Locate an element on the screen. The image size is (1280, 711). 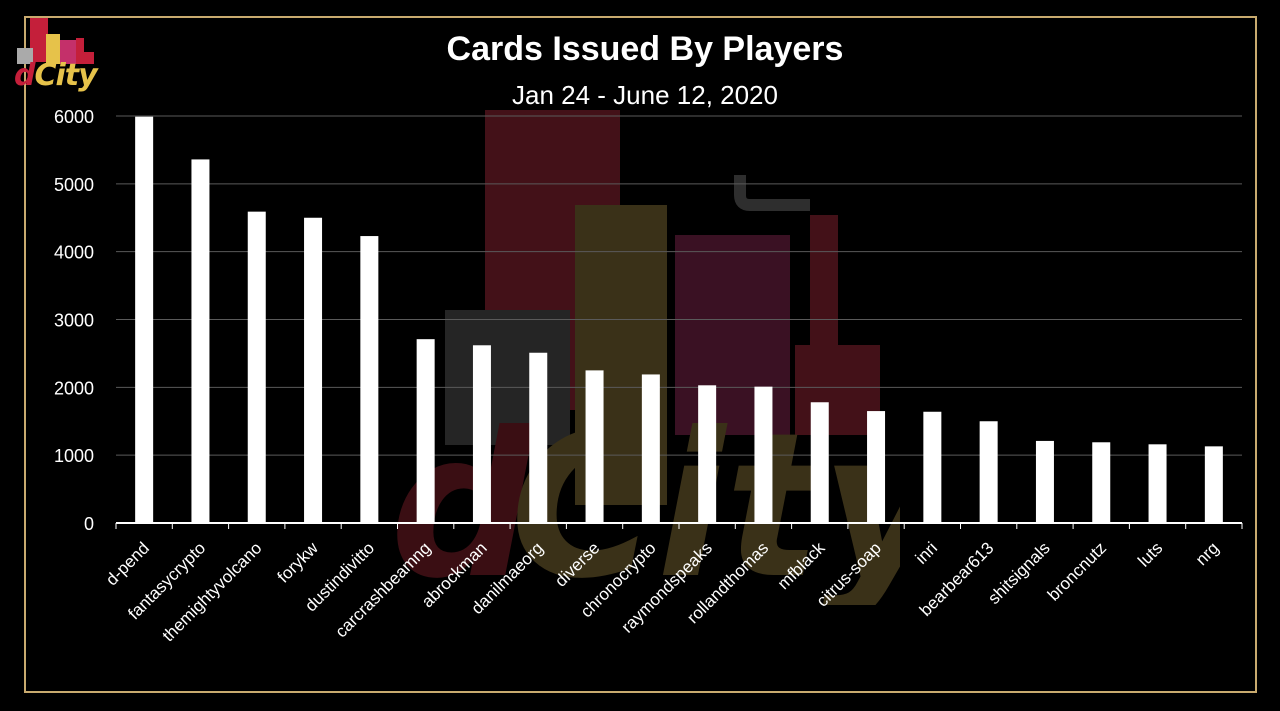
x-tick-label: nrg is located at coordinates (1207, 553).